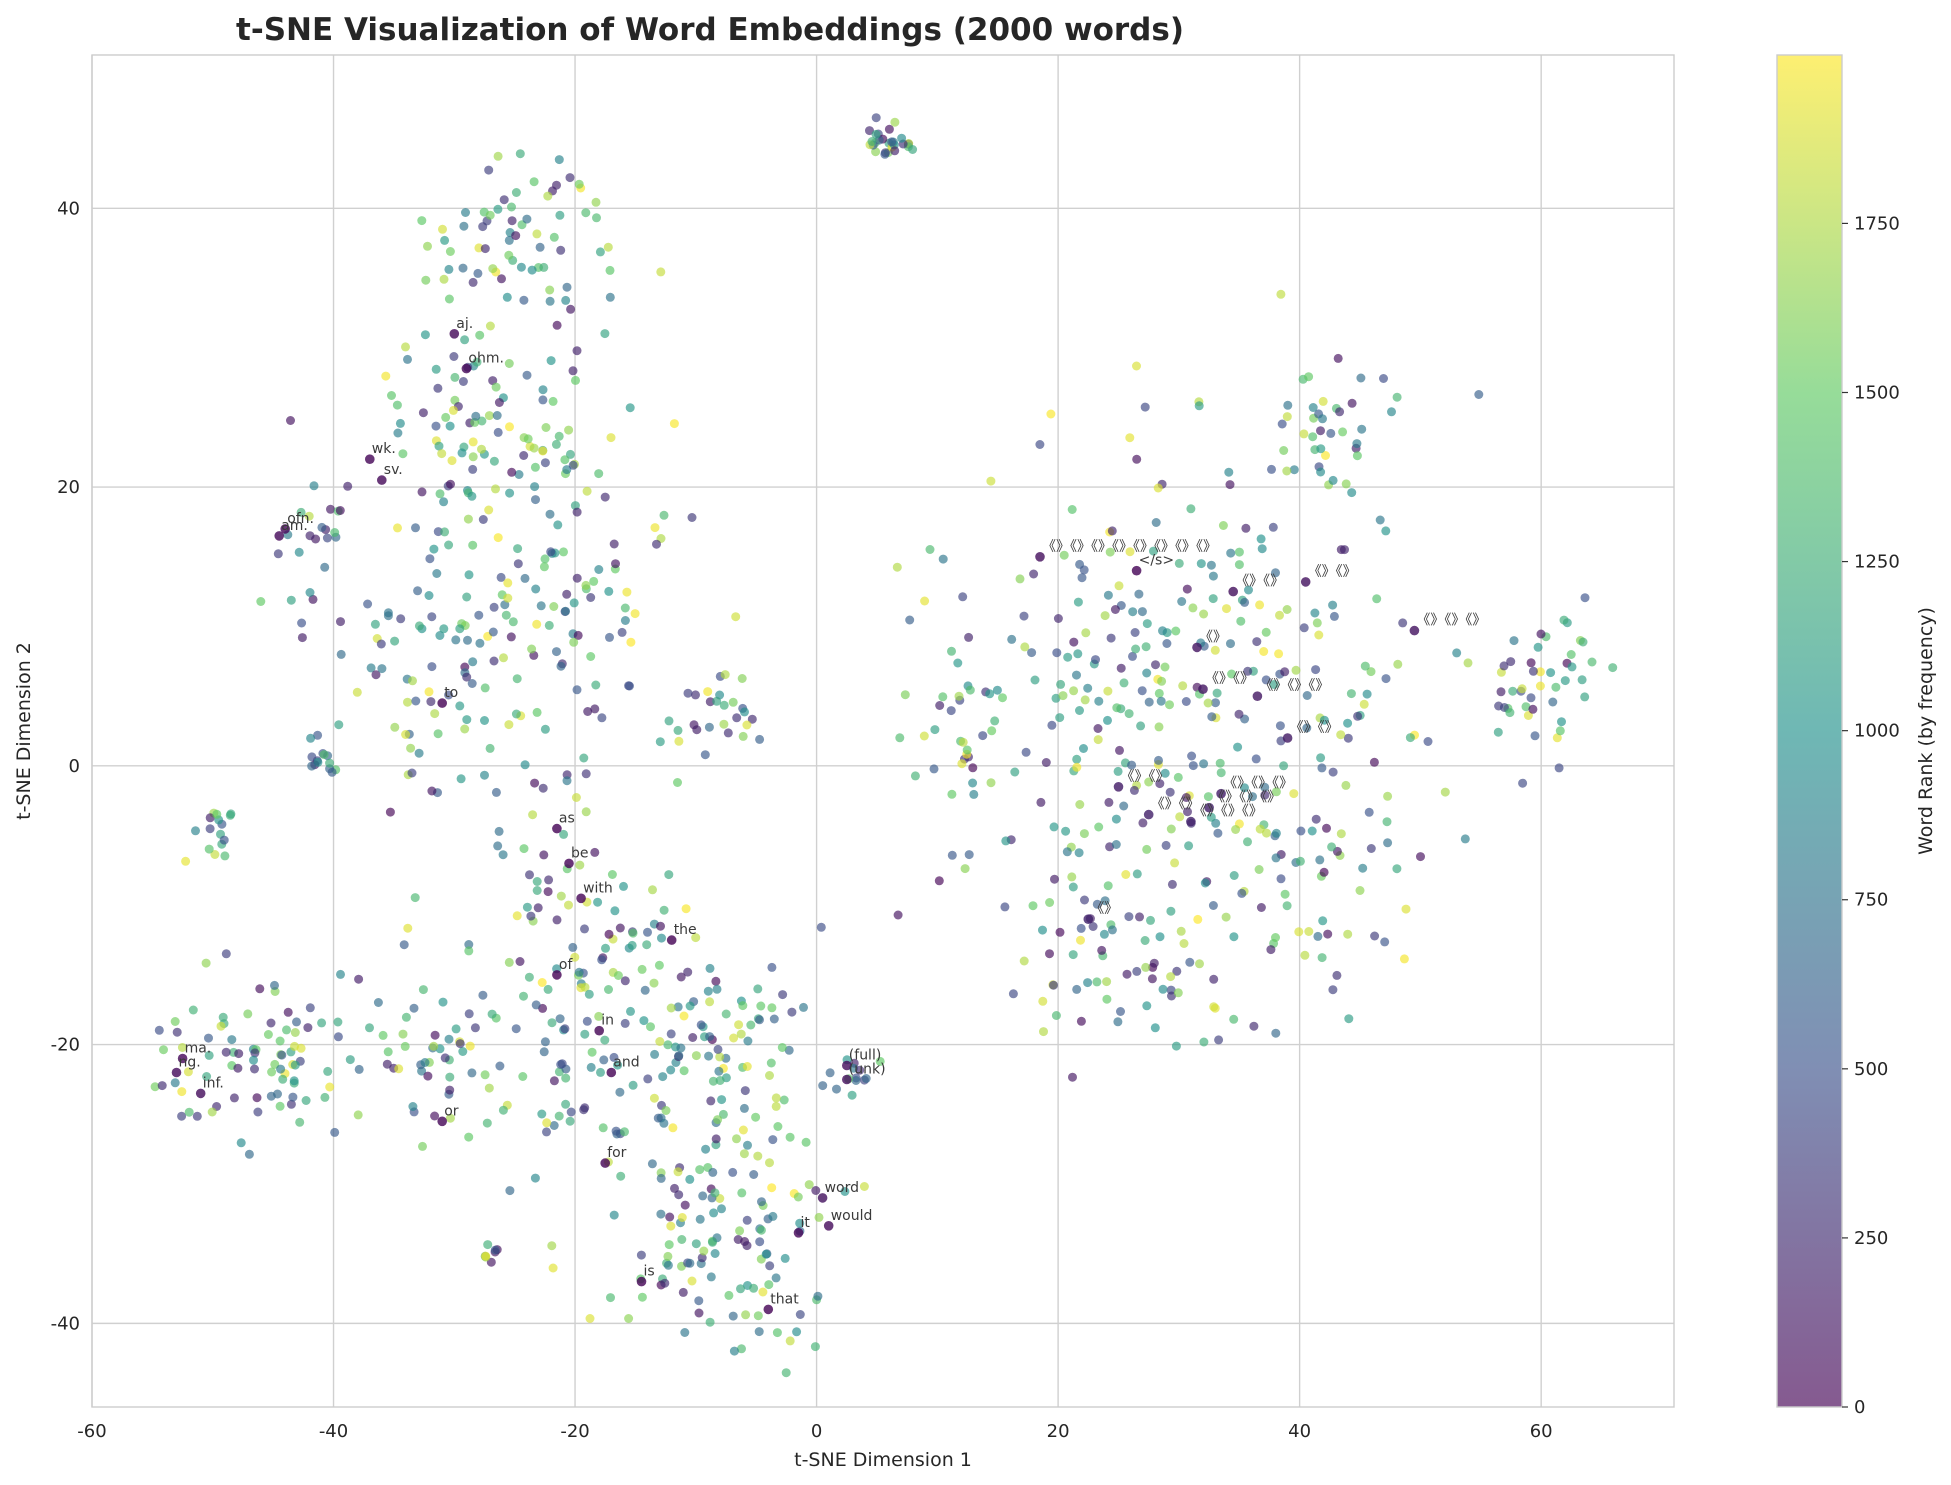 This screenshot has width=1951, height=1485. What do you see at coordinates (198, 1049) in the screenshot?
I see `word-label: ma.` at bounding box center [198, 1049].